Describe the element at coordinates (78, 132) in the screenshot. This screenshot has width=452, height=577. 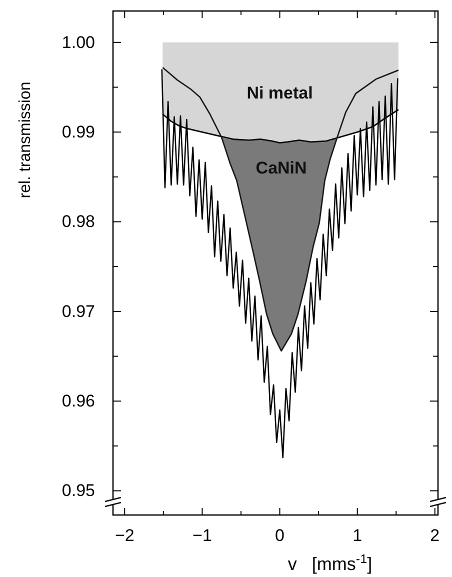
I see `y-tick-label: 0.99` at that location.